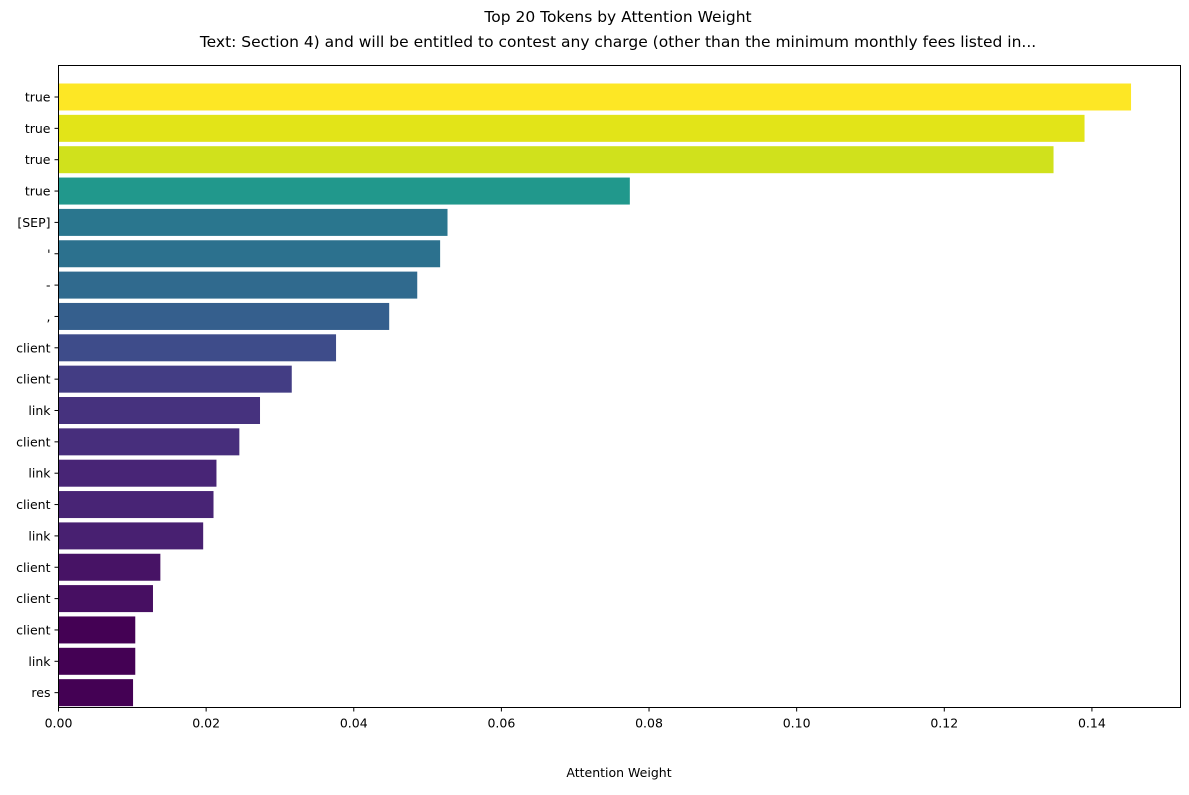 This screenshot has width=1189, height=795. Describe the element at coordinates (354, 723) in the screenshot. I see `x-tick-label: 0.04` at that location.